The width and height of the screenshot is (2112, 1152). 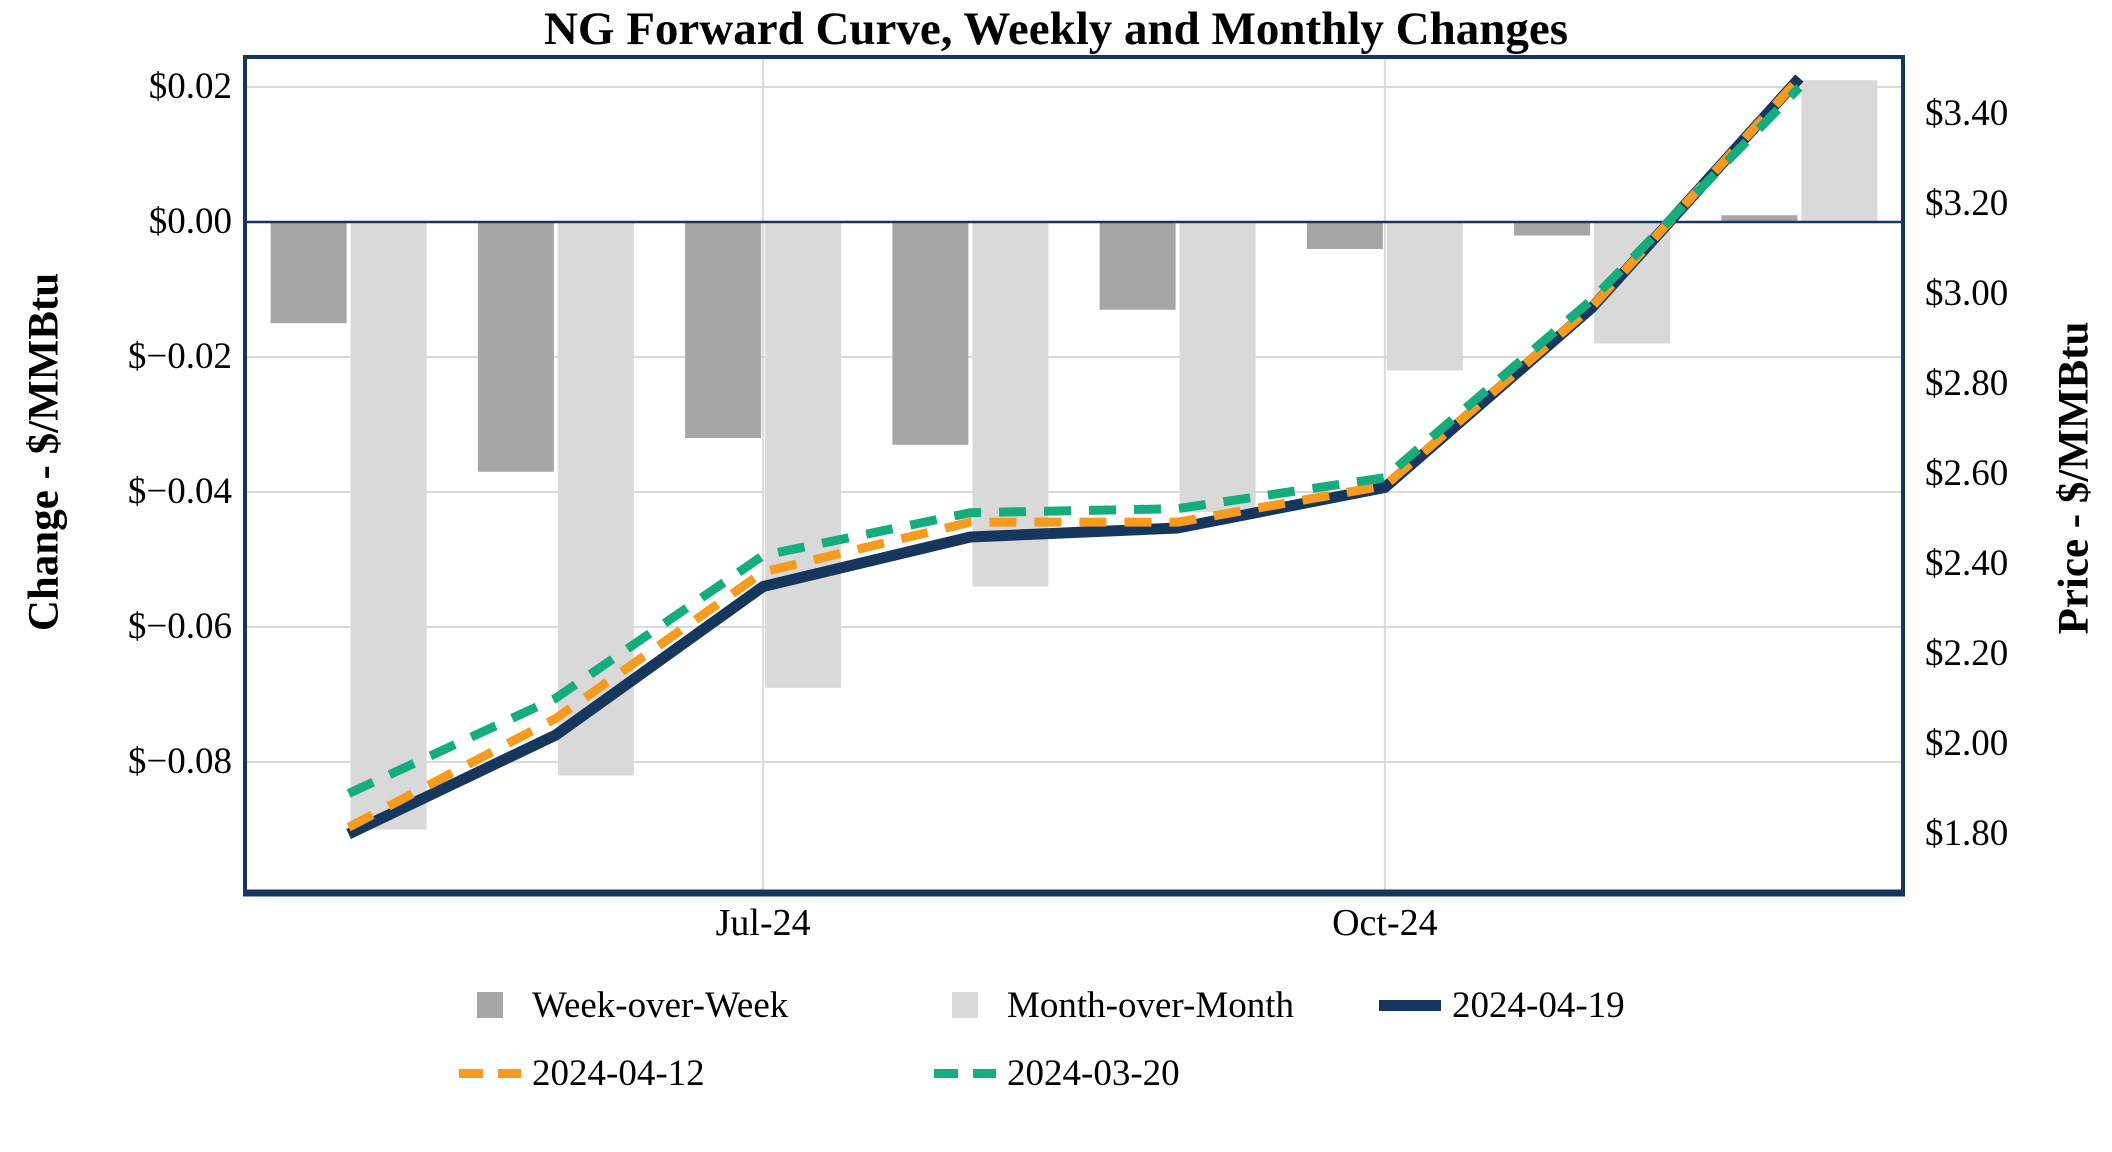 I want to click on right-axis-tick: $2.20, so click(x=1967, y=653).